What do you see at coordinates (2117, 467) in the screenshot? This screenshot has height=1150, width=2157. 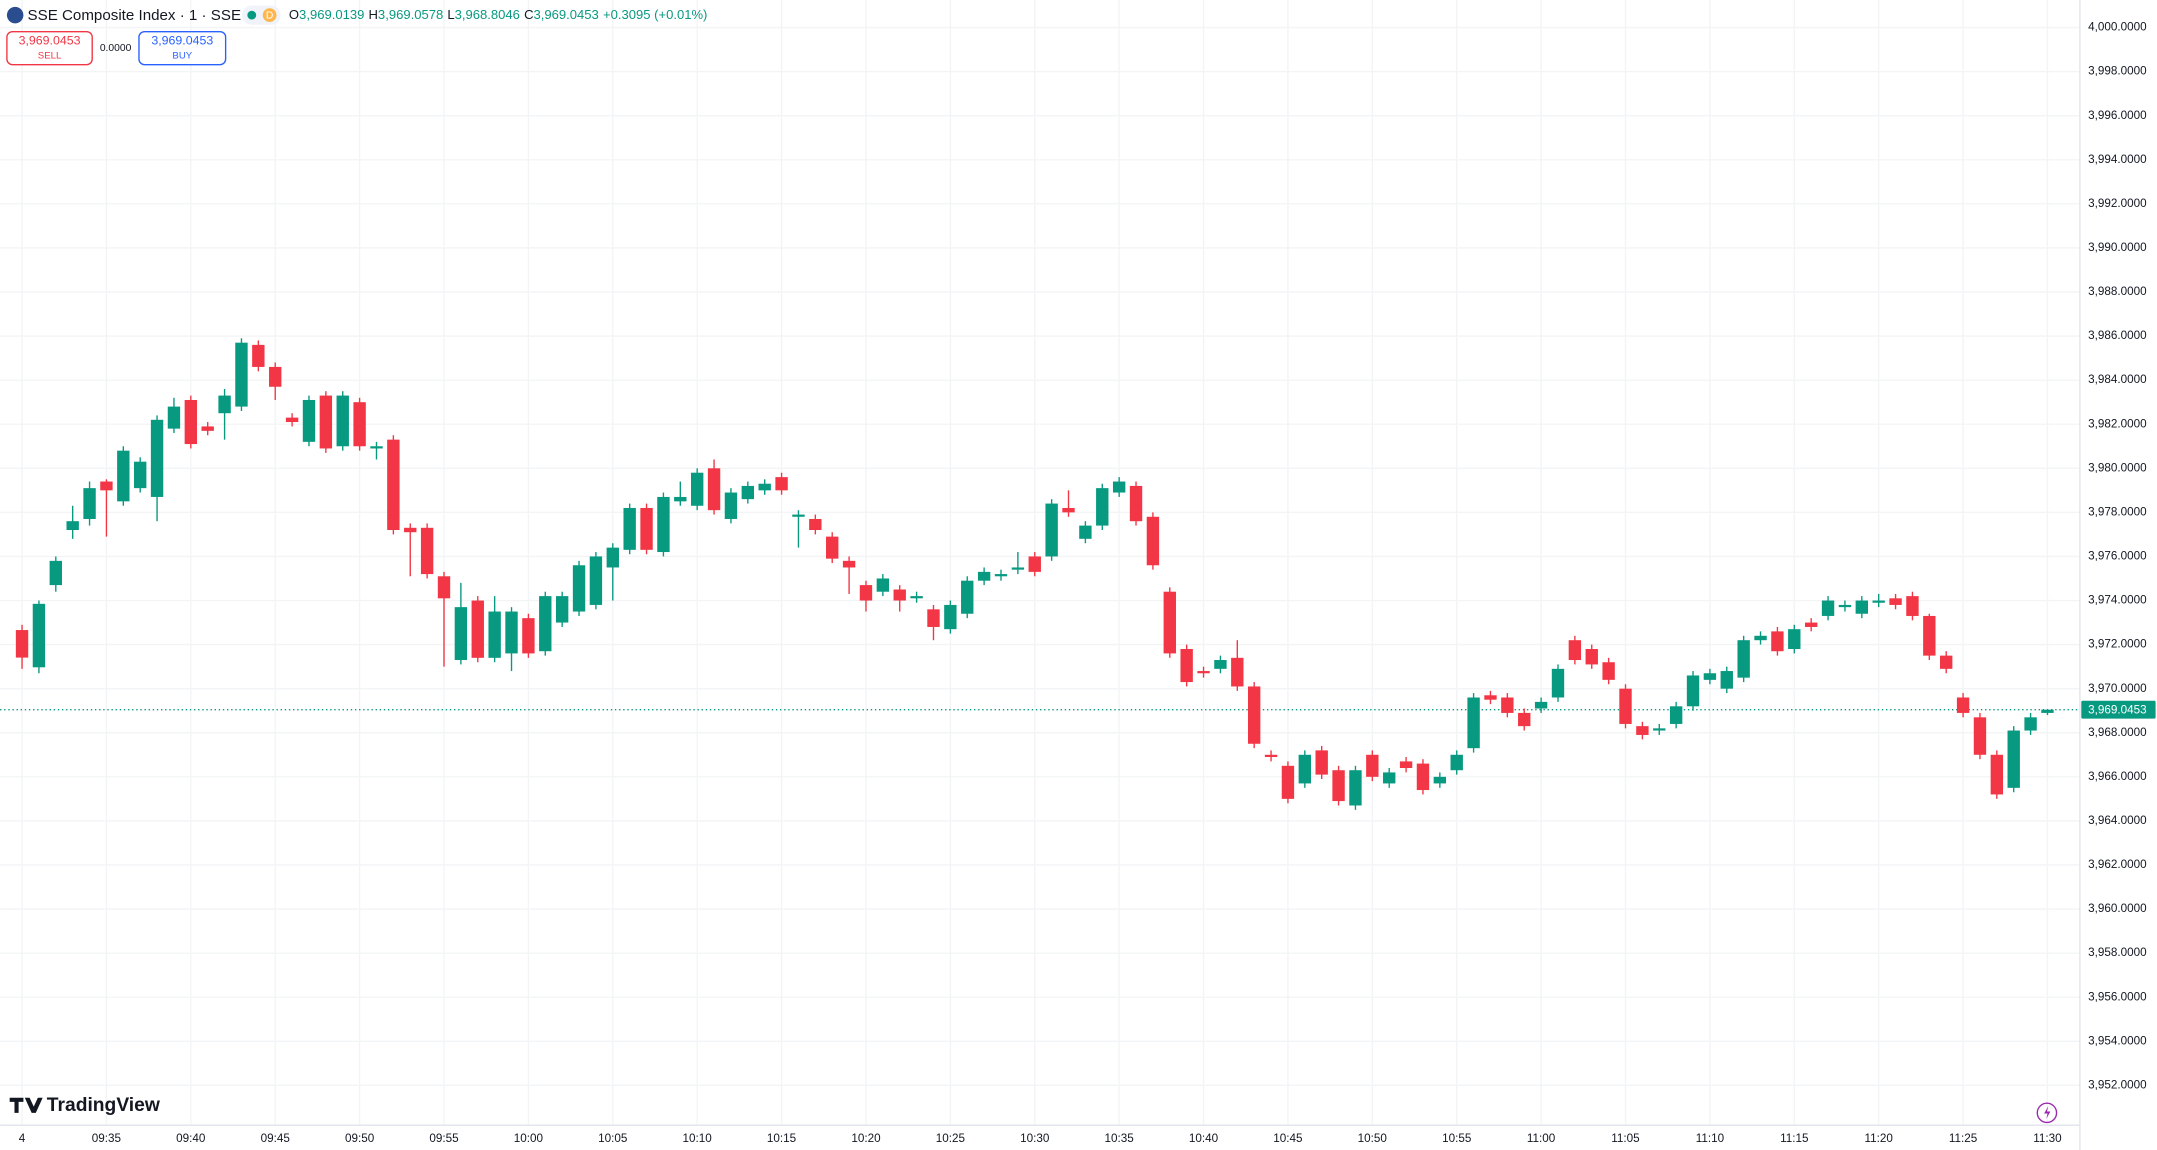 I see `y-tick-label: 3,980.0000` at bounding box center [2117, 467].